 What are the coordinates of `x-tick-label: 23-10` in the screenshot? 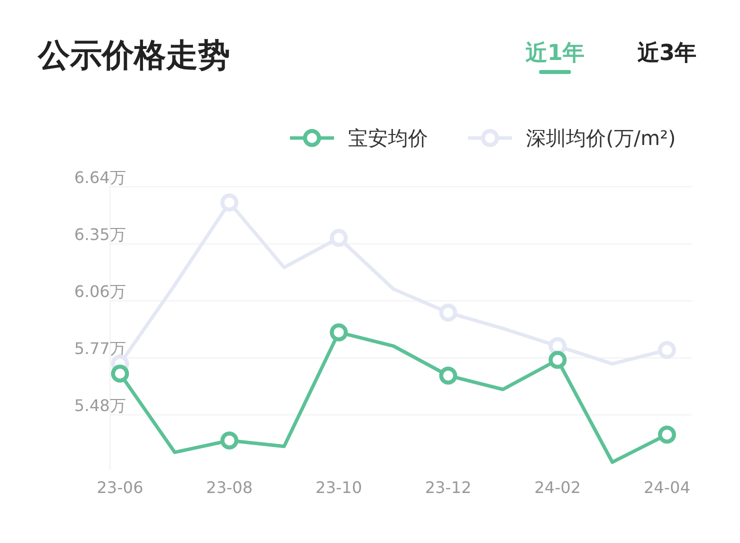 It's located at (339, 487).